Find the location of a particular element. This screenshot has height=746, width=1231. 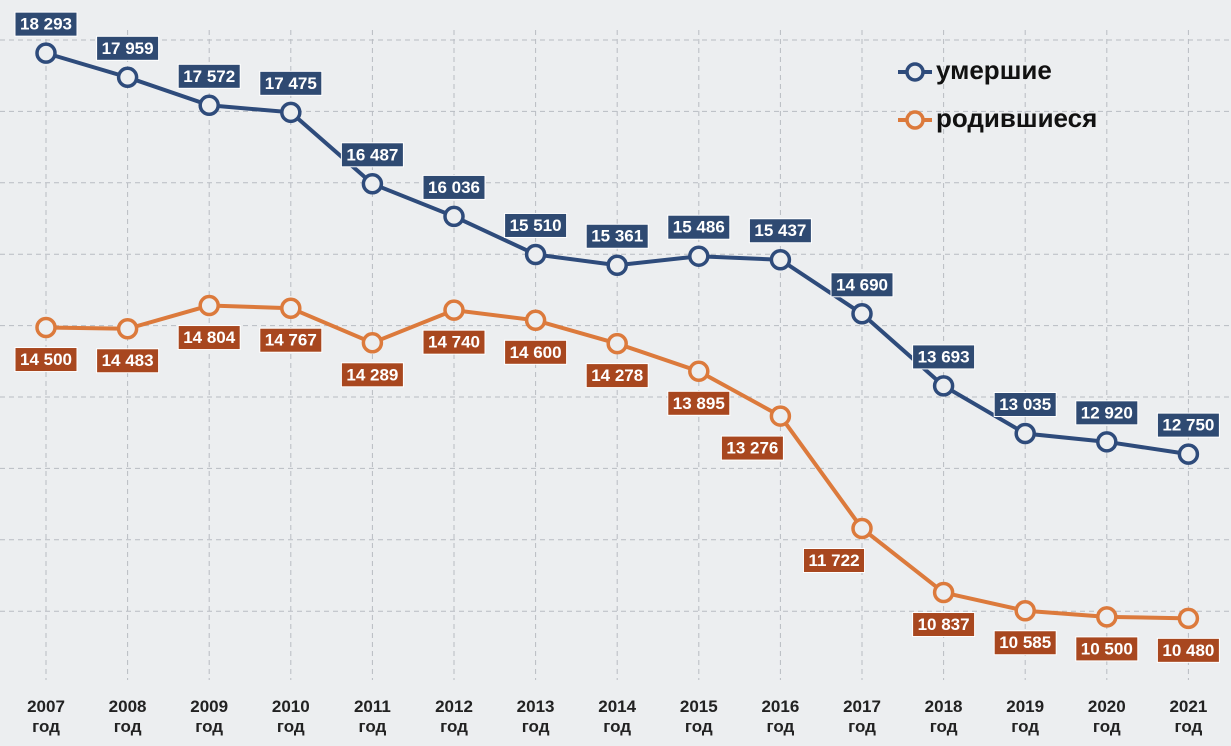

data-label: 17 959 is located at coordinates (128, 48).